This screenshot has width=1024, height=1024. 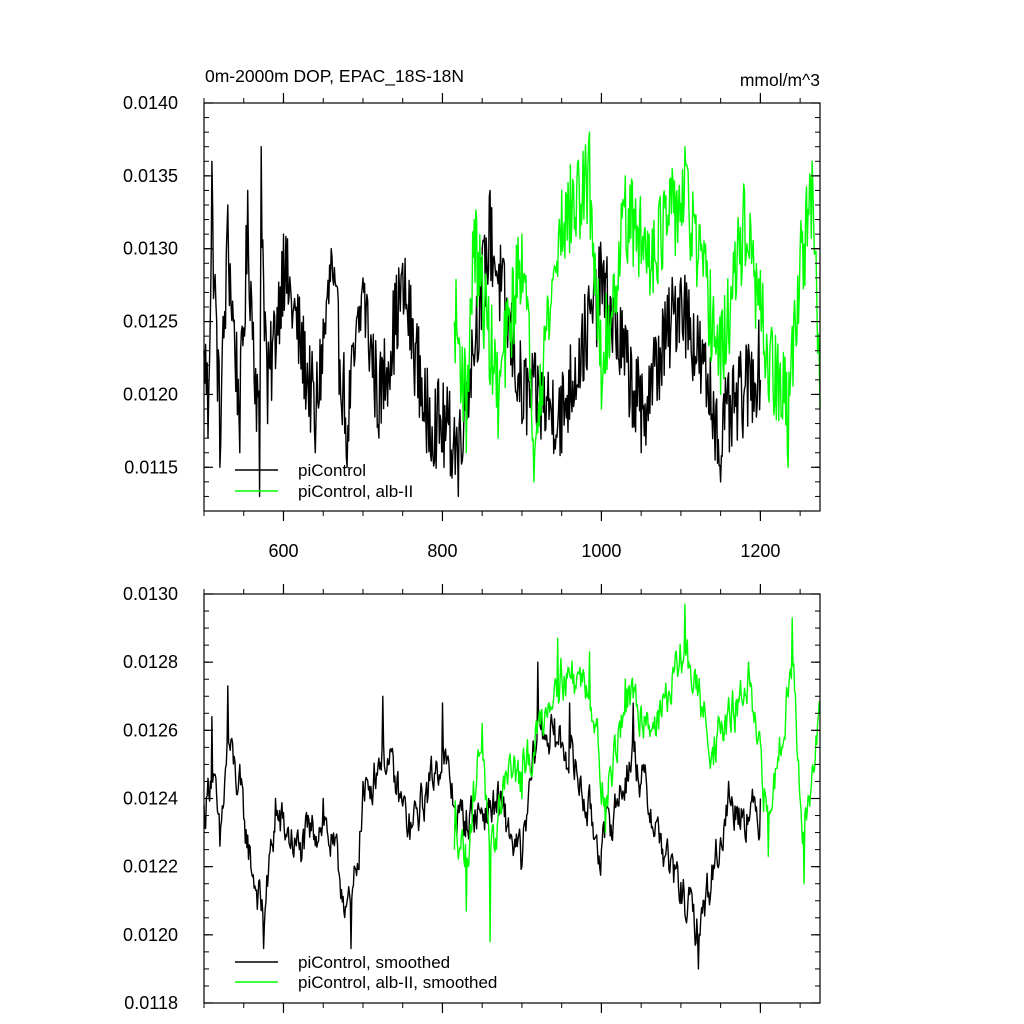 What do you see at coordinates (283, 551) in the screenshot?
I see `x-tick-label: 600` at bounding box center [283, 551].